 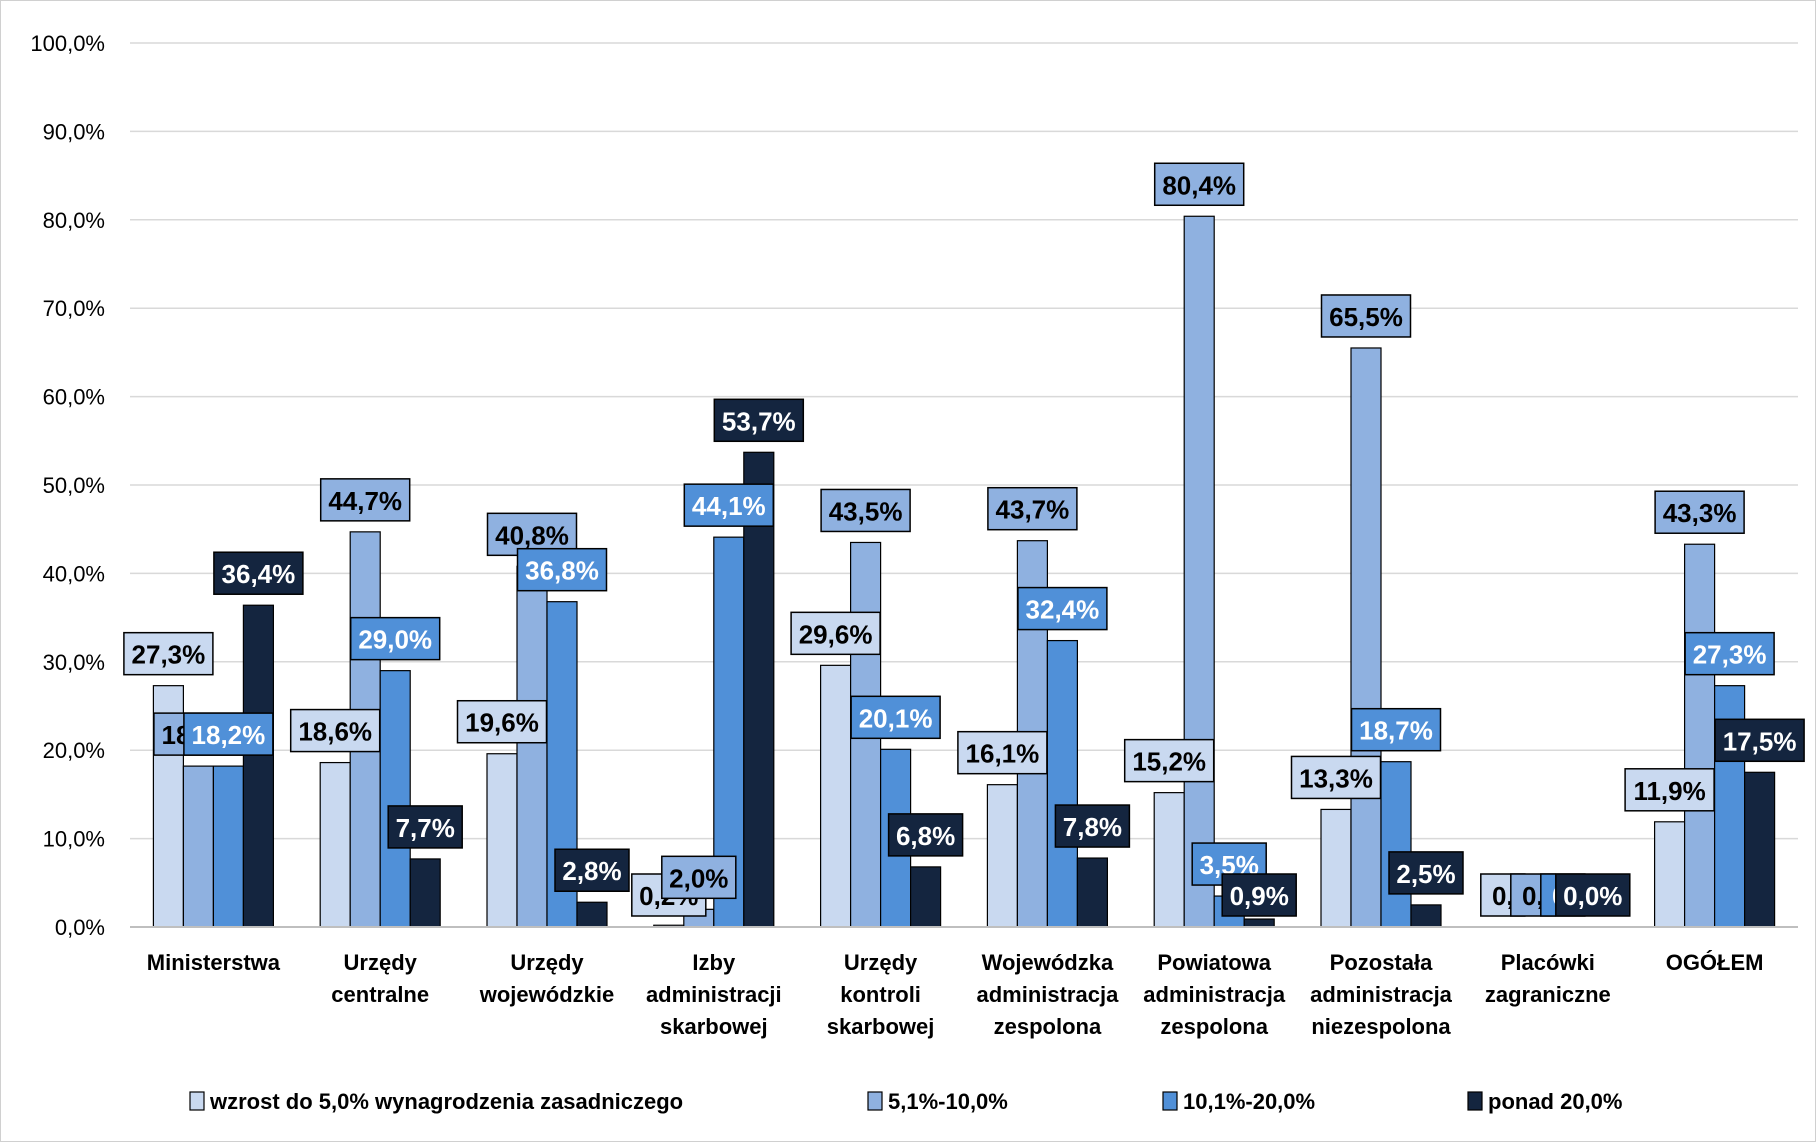 I want to click on data-label-text: 2,8%, so click(x=591, y=871).